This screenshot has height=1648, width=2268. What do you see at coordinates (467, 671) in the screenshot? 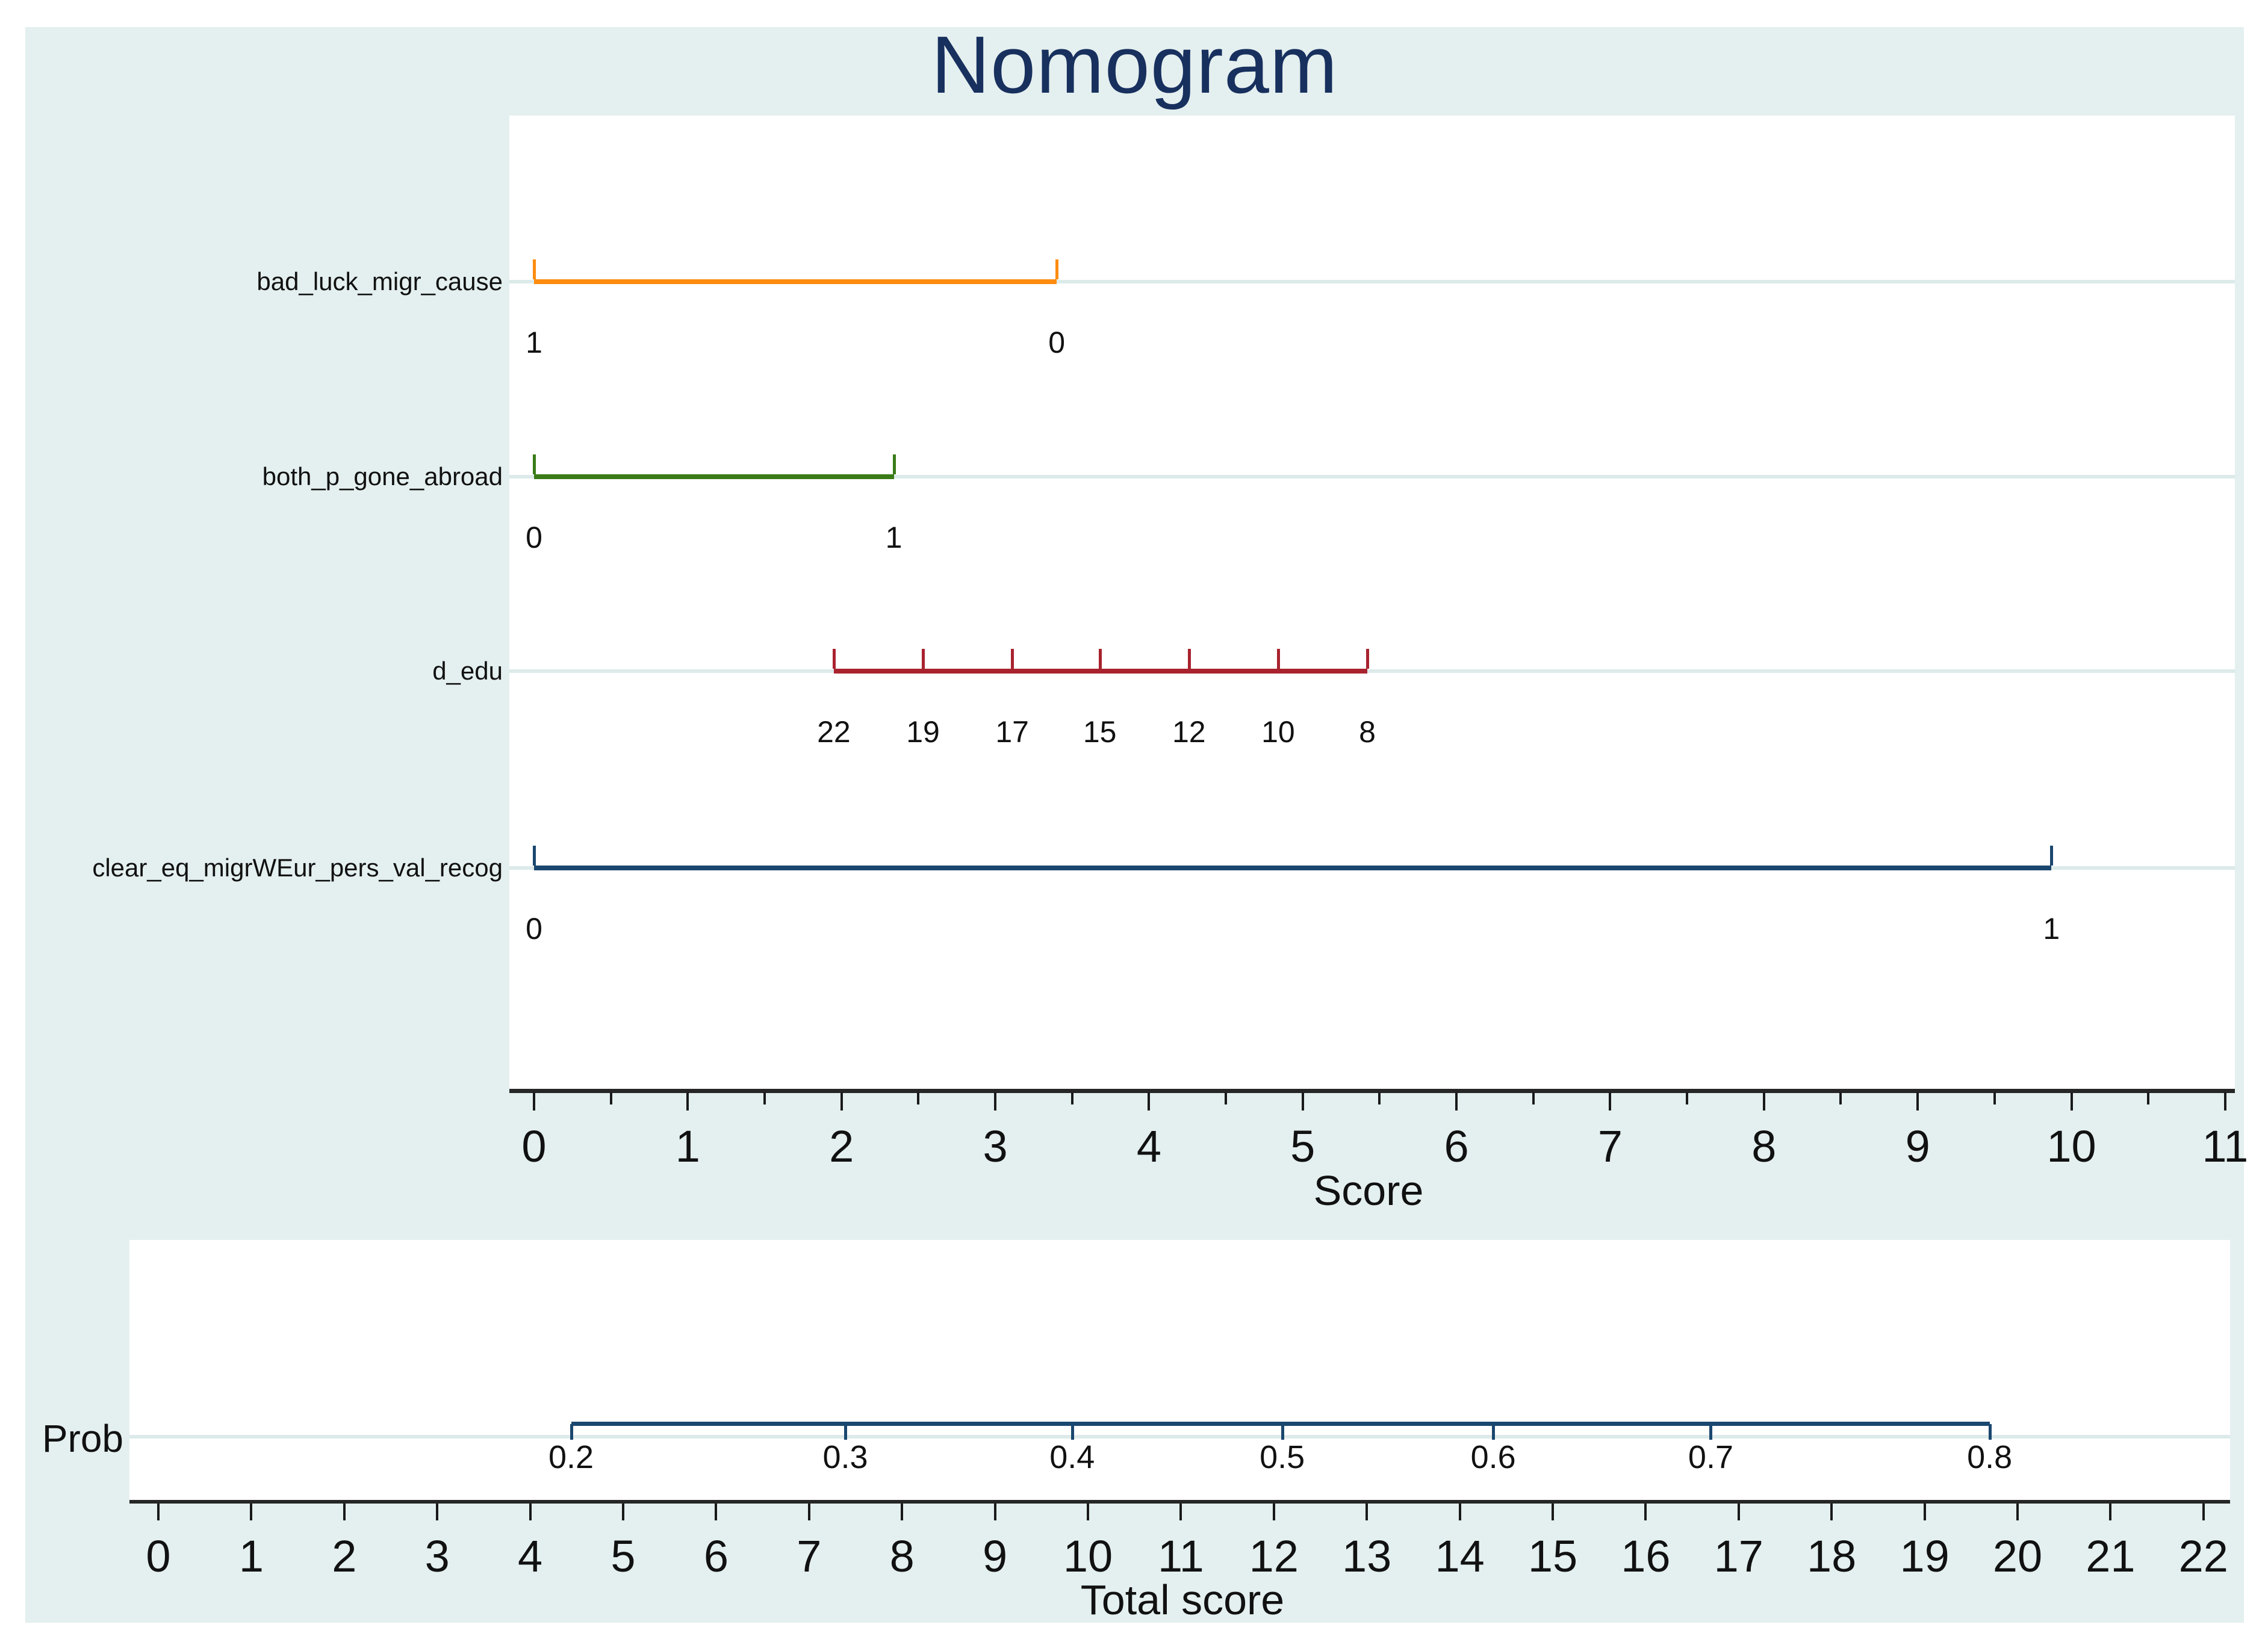
I see `variable-name-label: d_edu` at bounding box center [467, 671].